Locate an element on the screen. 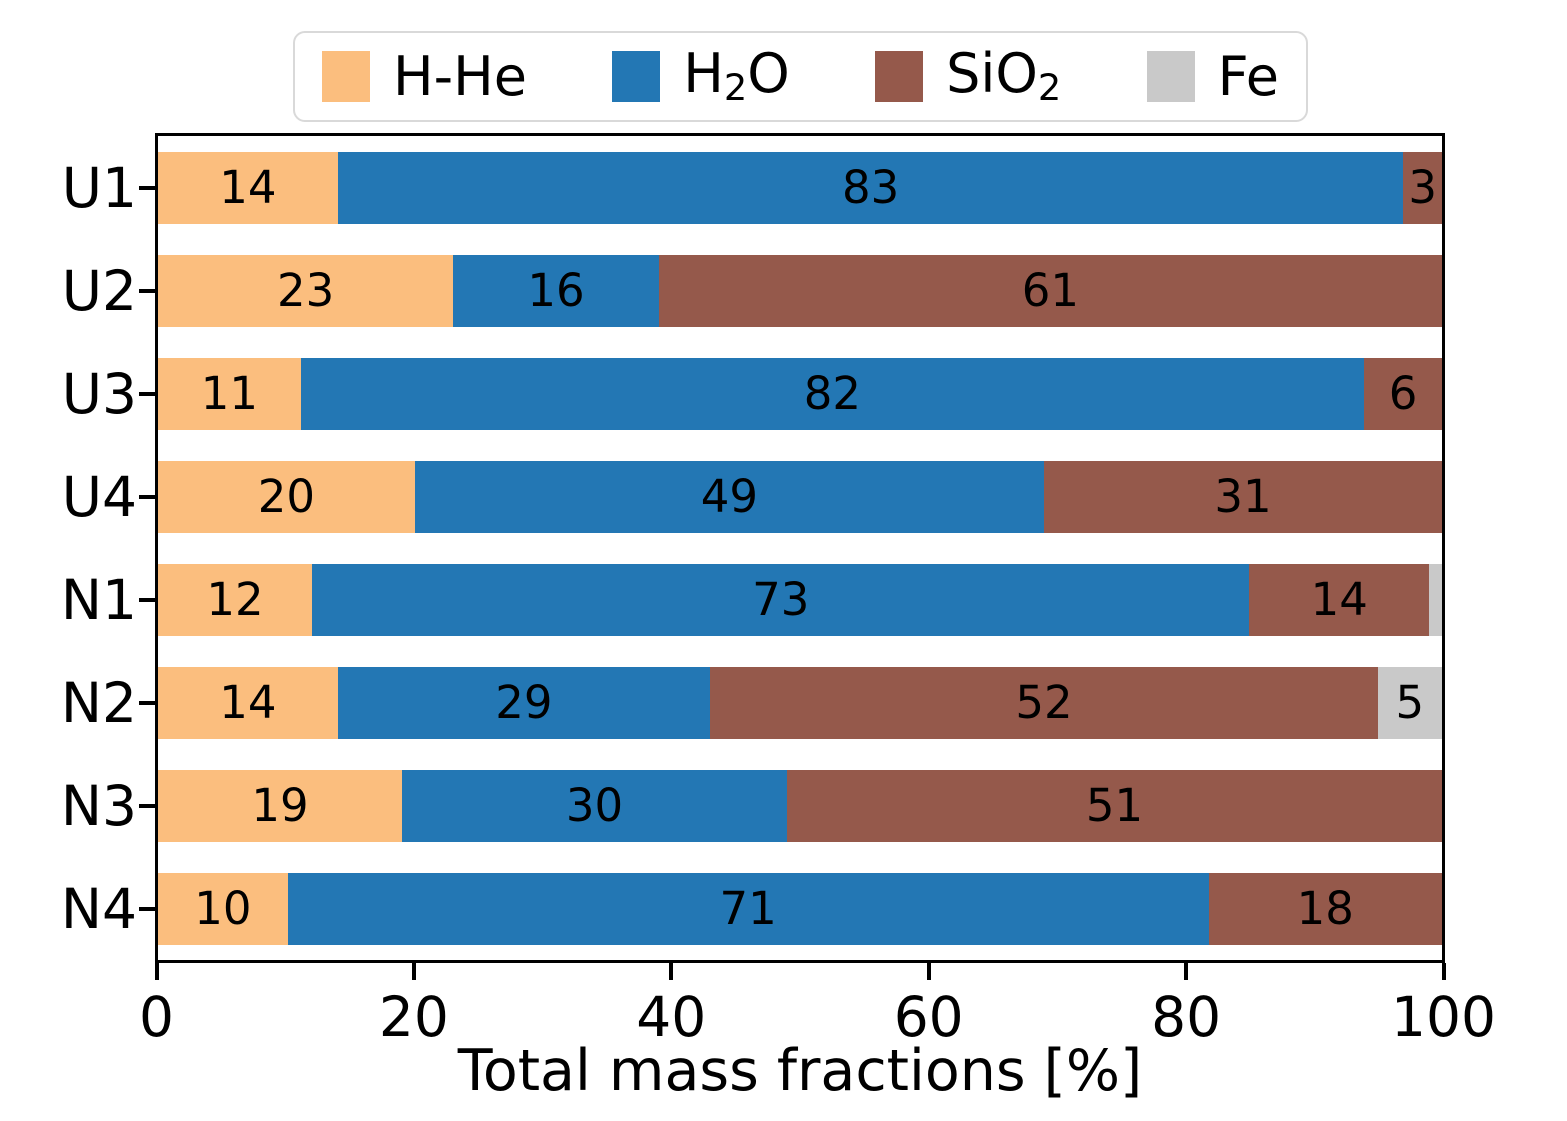 This screenshot has width=1567, height=1121. bar-value-label: 5 is located at coordinates (1410, 702).